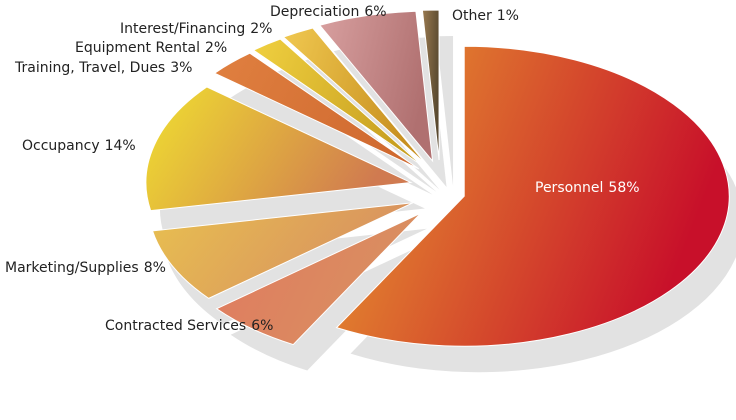  I want to click on slice-label: Depreciation 6%, so click(328, 12).